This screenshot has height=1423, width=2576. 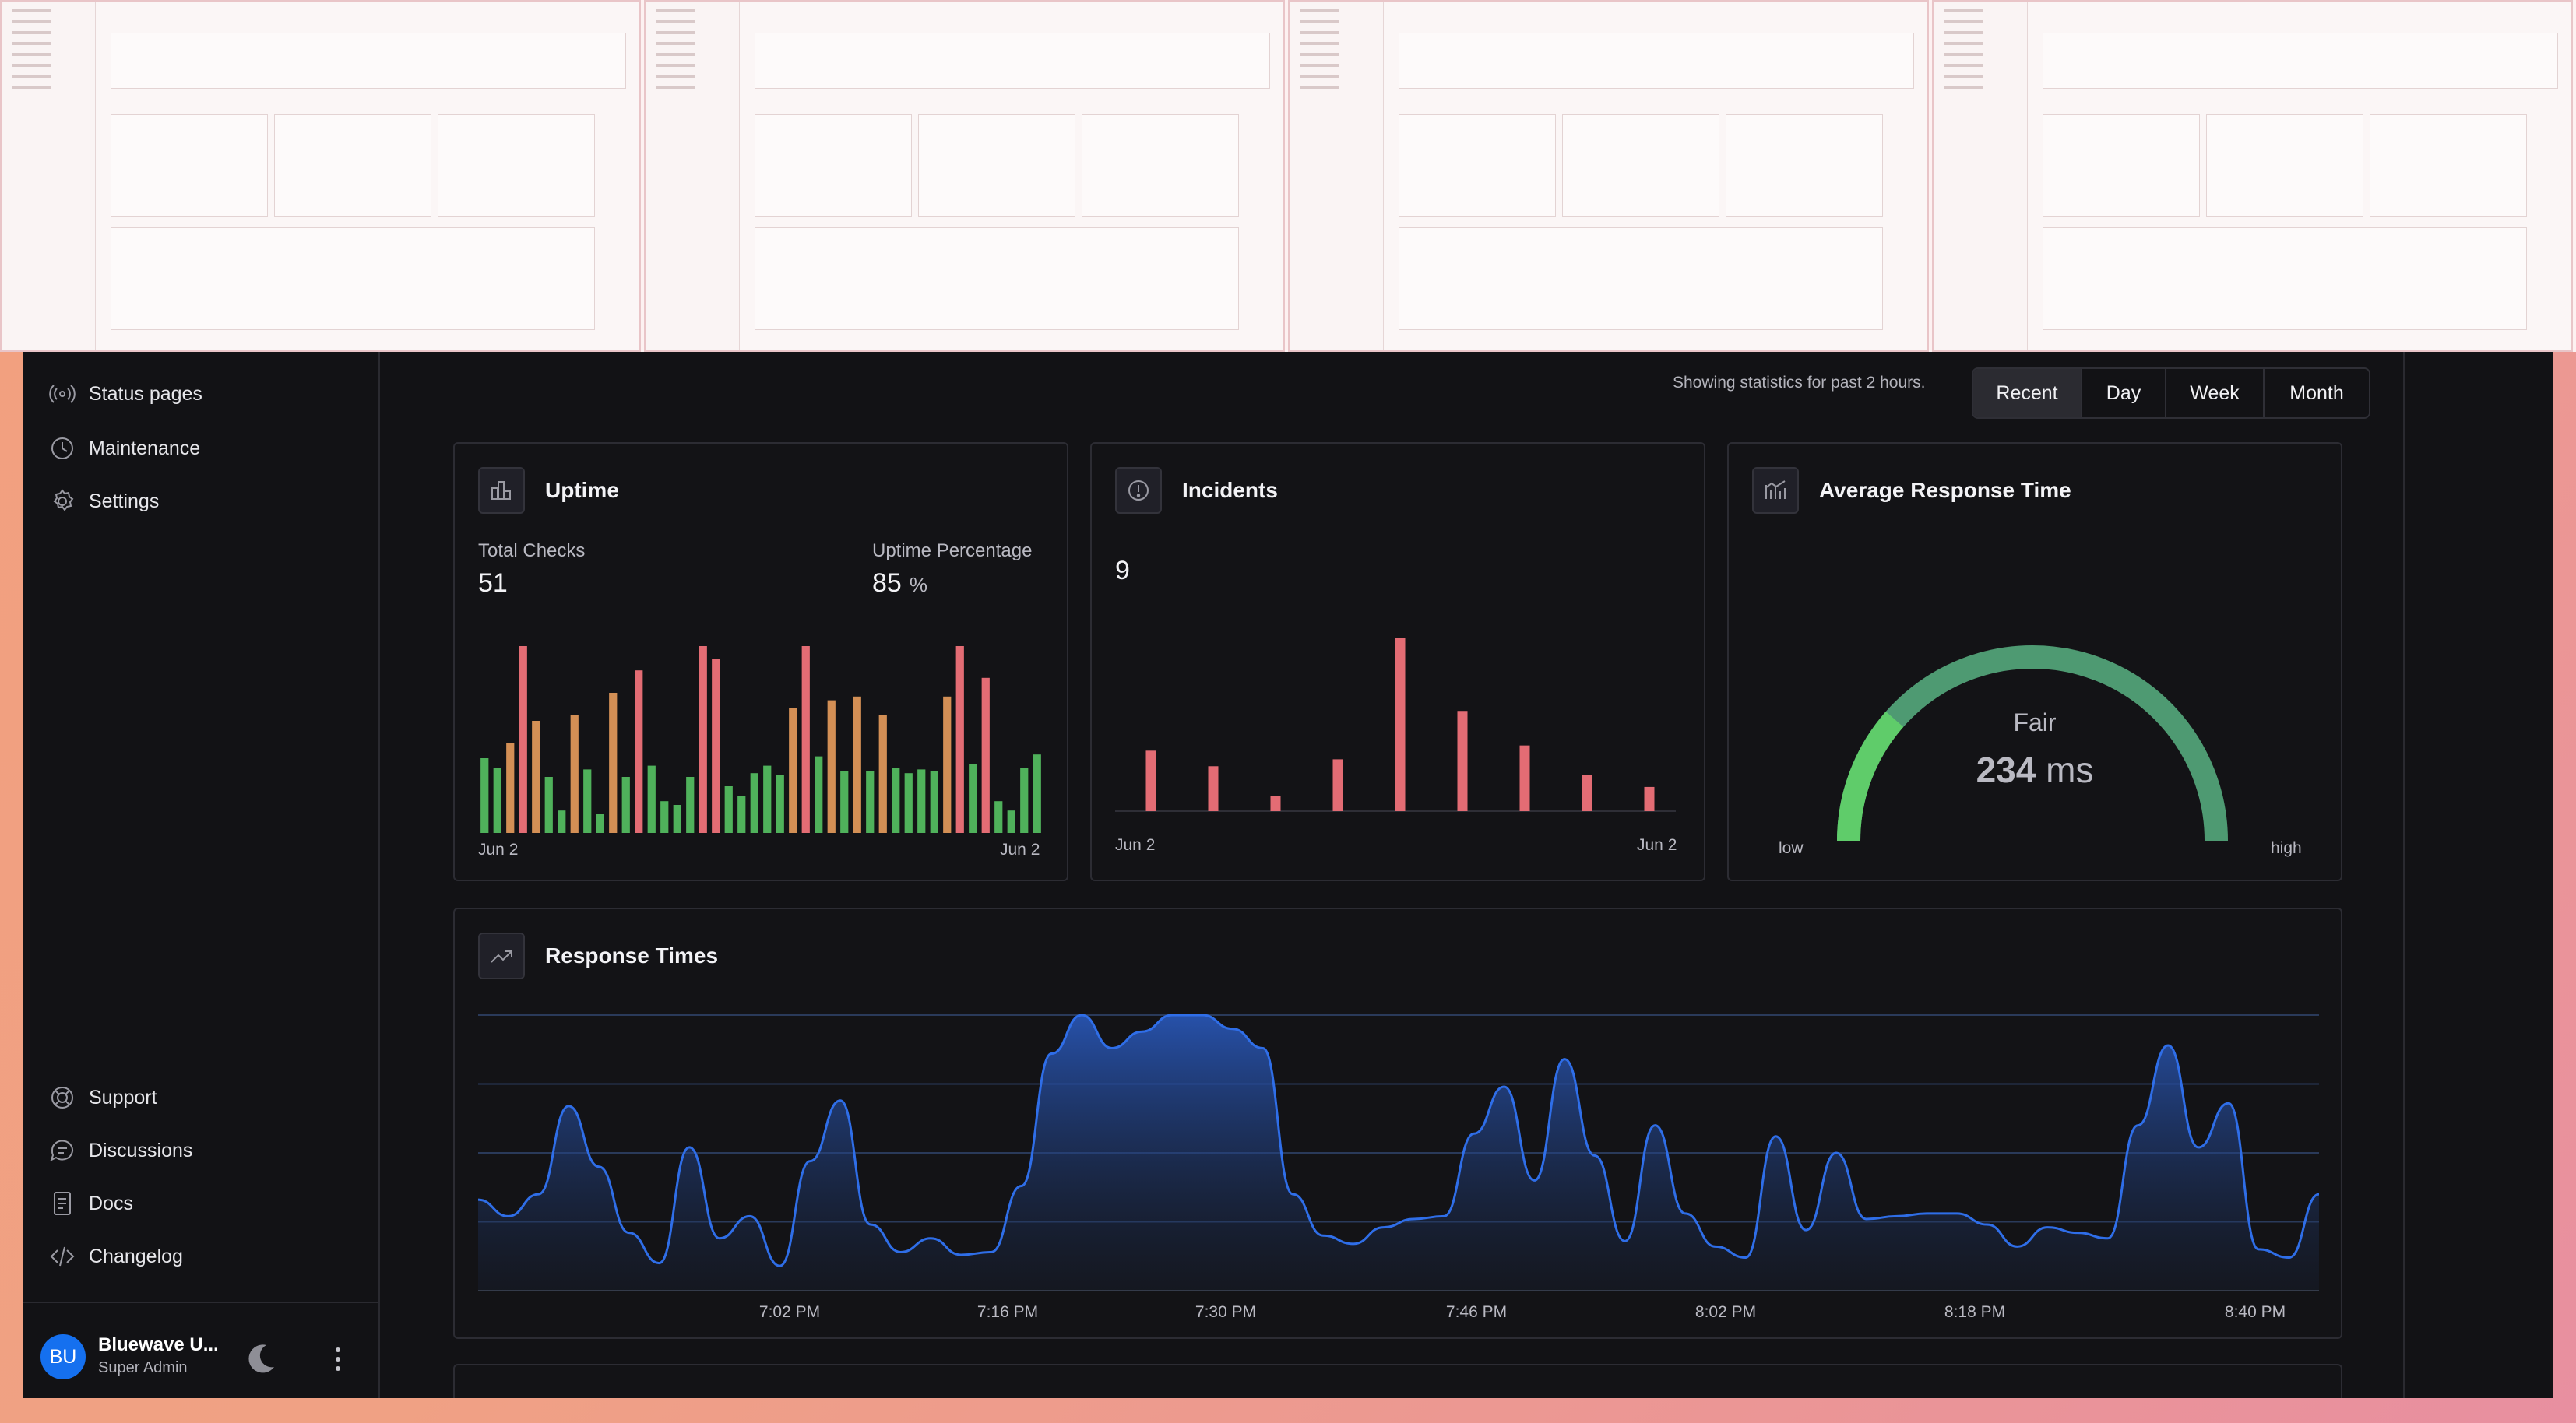 What do you see at coordinates (261, 1358) in the screenshot?
I see `moon-icon` at bounding box center [261, 1358].